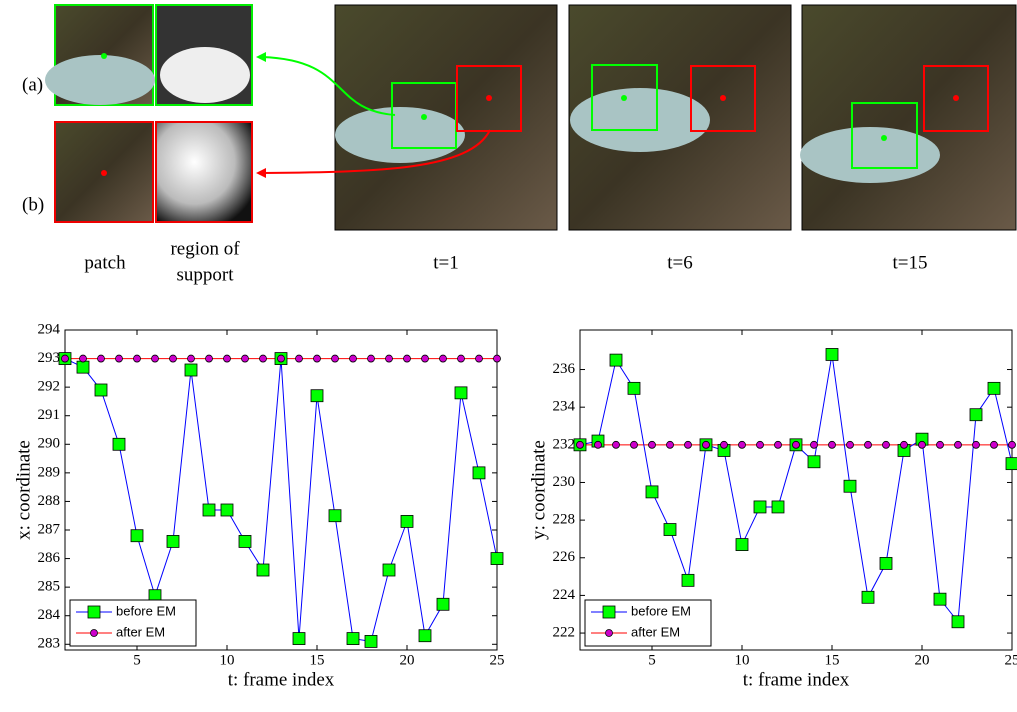  I want to click on y-tick-label: 234, so click(564, 407).